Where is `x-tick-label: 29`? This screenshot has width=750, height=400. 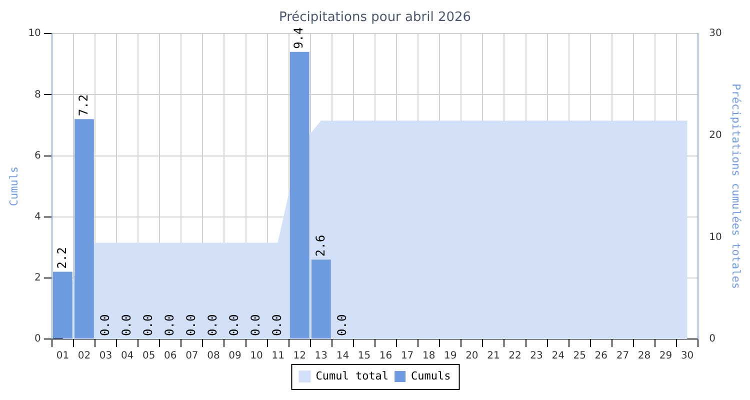 x-tick-label: 29 is located at coordinates (665, 356).